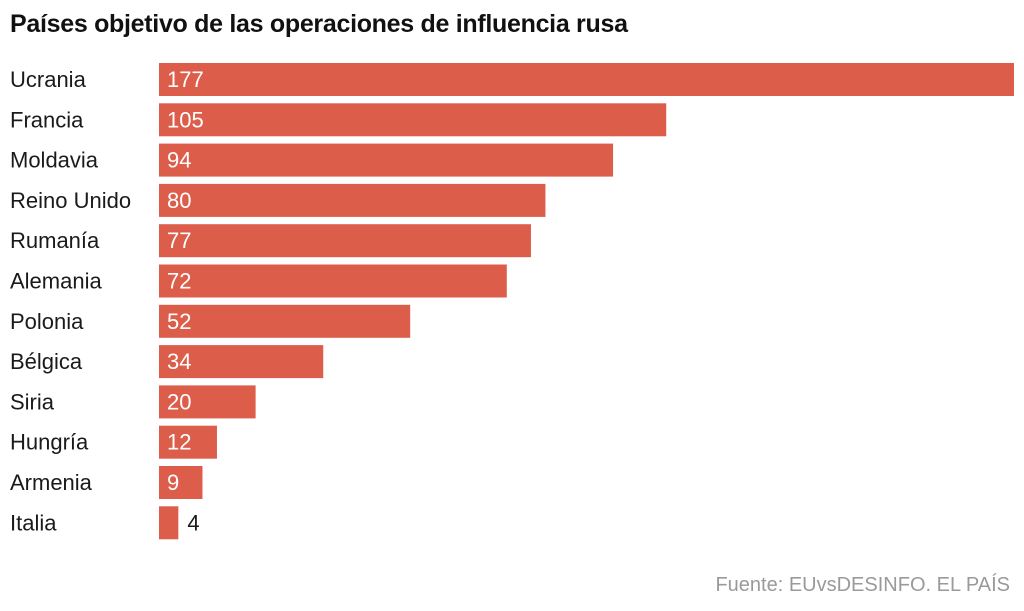  Describe the element at coordinates (32, 401) in the screenshot. I see `category-label: Siria` at that location.